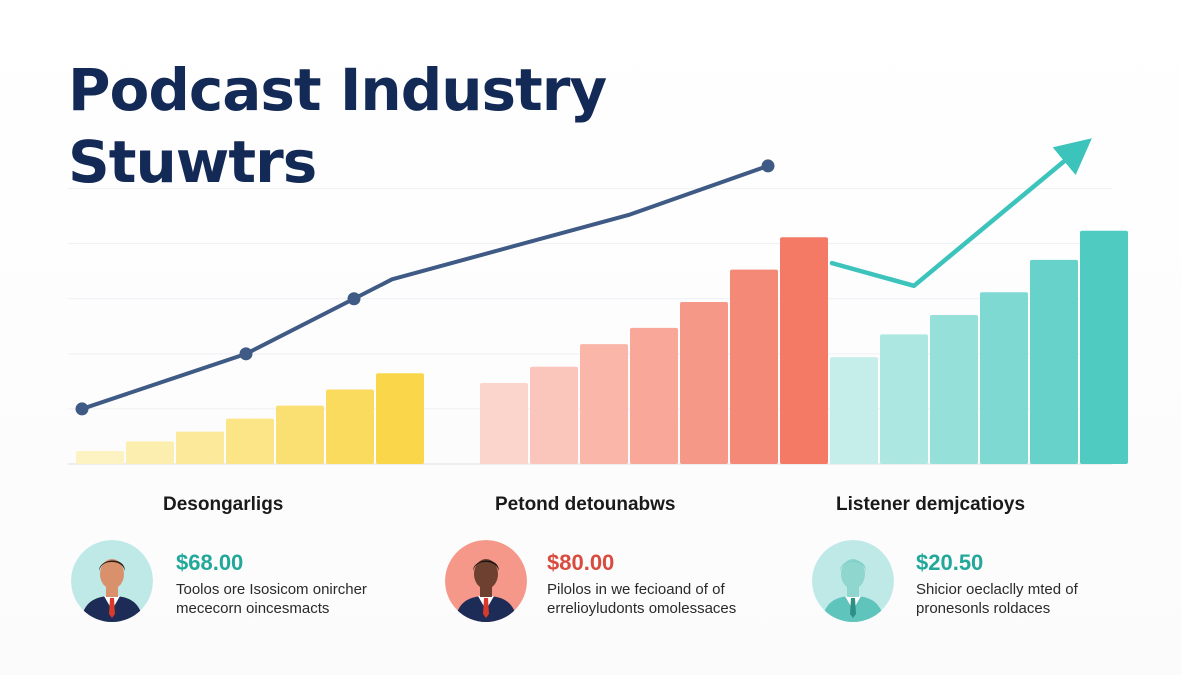 Image resolution: width=1181 pixels, height=675 pixels. Describe the element at coordinates (931, 504) in the screenshot. I see `panel-3-caption: Listener demjcatioys` at that location.